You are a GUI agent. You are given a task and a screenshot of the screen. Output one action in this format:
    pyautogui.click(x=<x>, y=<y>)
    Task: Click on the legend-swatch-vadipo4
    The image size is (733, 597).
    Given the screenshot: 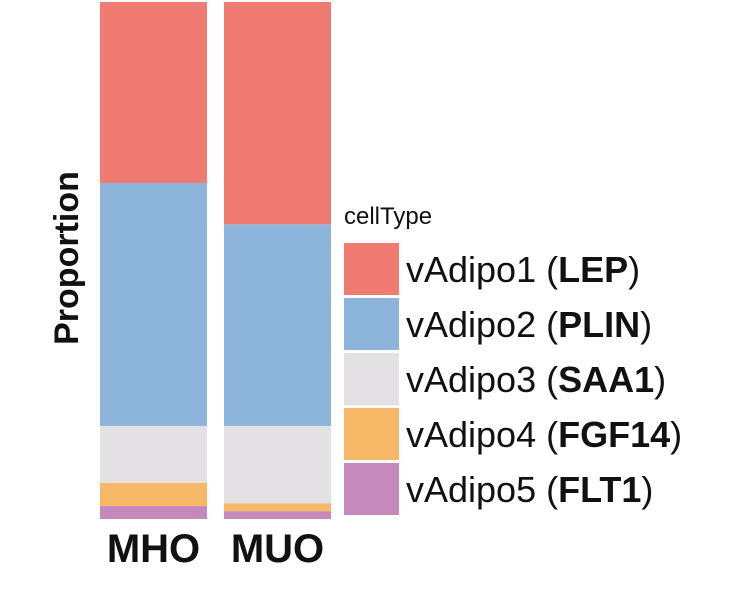 What is the action you would take?
    pyautogui.click(x=371, y=434)
    